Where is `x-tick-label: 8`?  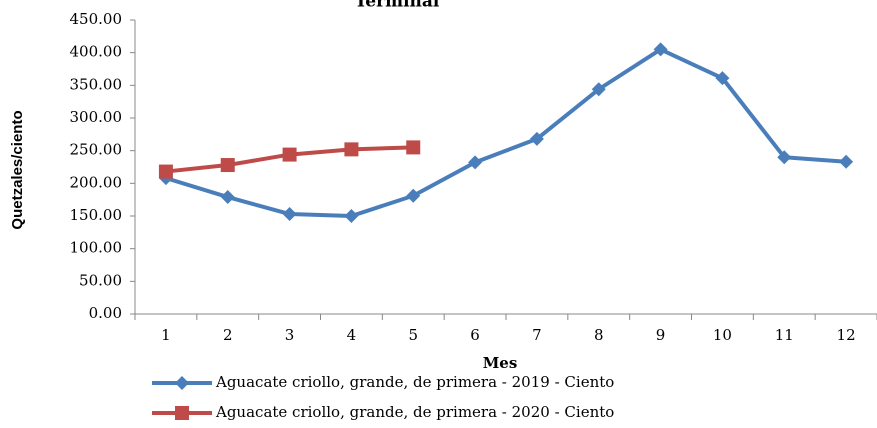 x-tick-label: 8 is located at coordinates (599, 335).